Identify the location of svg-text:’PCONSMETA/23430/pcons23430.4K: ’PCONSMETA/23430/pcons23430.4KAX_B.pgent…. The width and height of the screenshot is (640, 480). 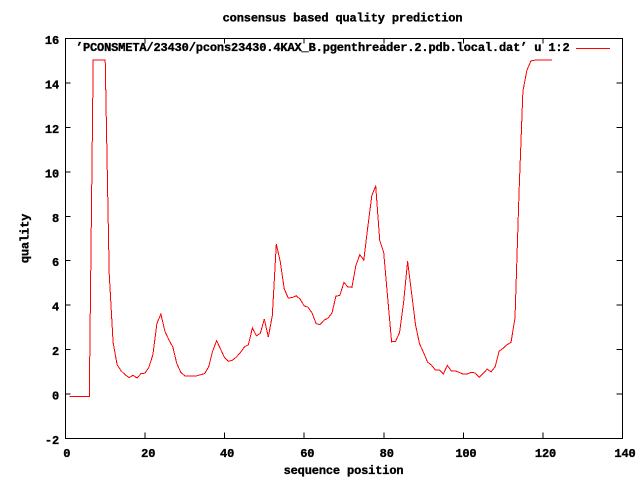
(323, 48).